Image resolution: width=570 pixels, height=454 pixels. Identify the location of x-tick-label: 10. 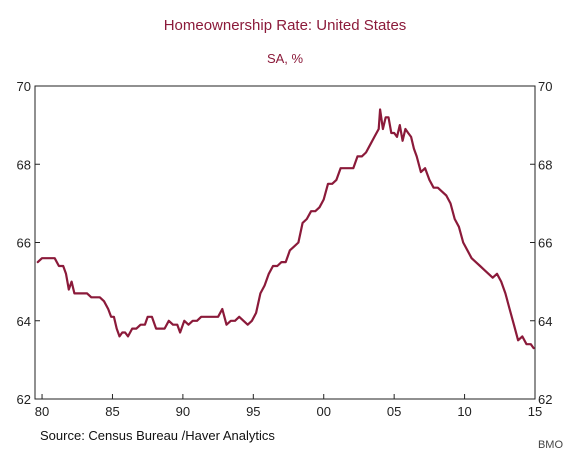
(464, 411).